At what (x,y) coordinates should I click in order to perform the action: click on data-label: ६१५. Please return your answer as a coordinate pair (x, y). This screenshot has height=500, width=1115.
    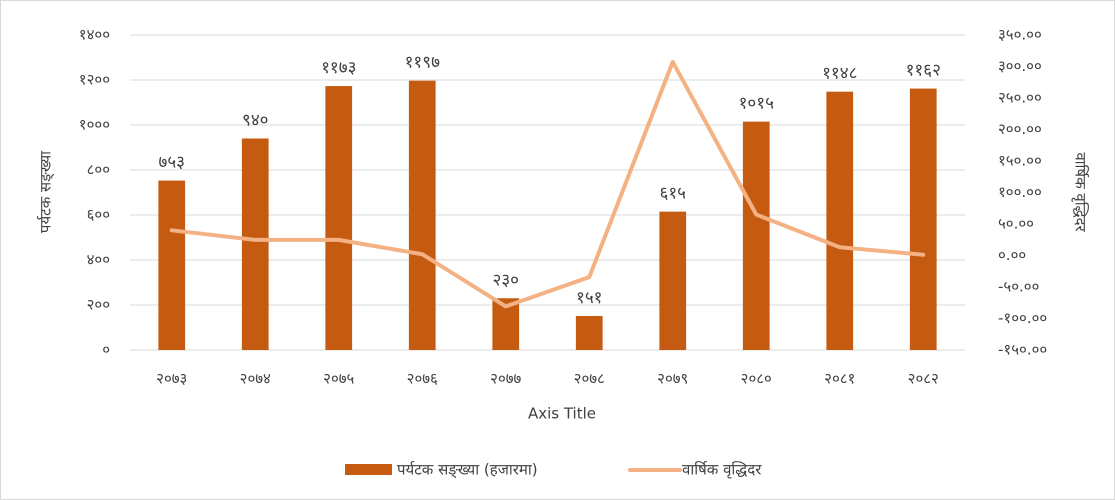
    Looking at the image, I should click on (672, 194).